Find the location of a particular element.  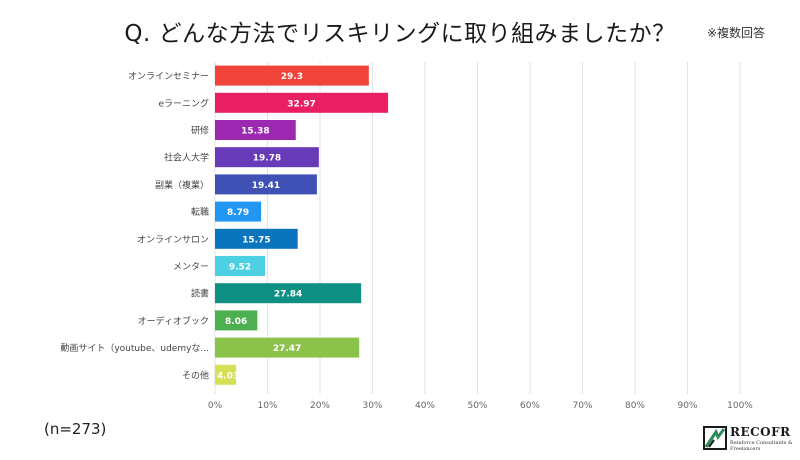

category-label: 転職 is located at coordinates (200, 212).